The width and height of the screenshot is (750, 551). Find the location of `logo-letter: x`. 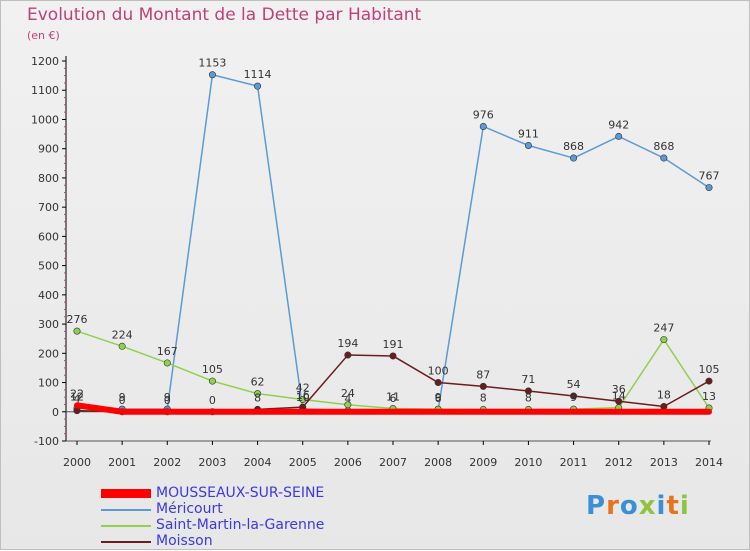

logo-letter: x is located at coordinates (647, 506).